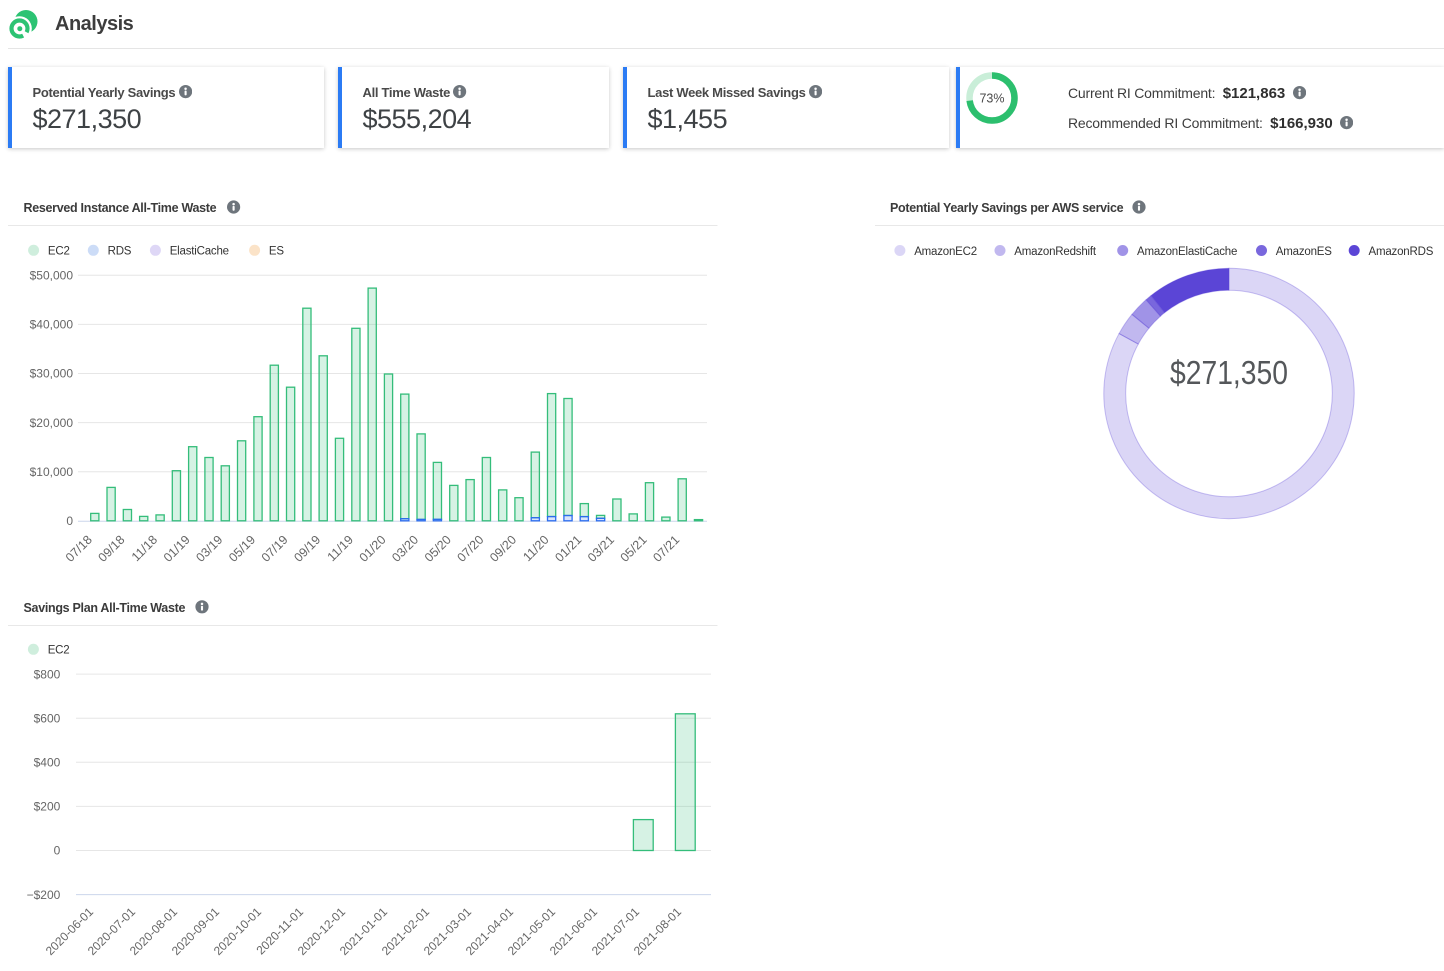 This screenshot has width=1444, height=971. What do you see at coordinates (177, 549) in the screenshot?
I see `svg-text: 01/19` at bounding box center [177, 549].